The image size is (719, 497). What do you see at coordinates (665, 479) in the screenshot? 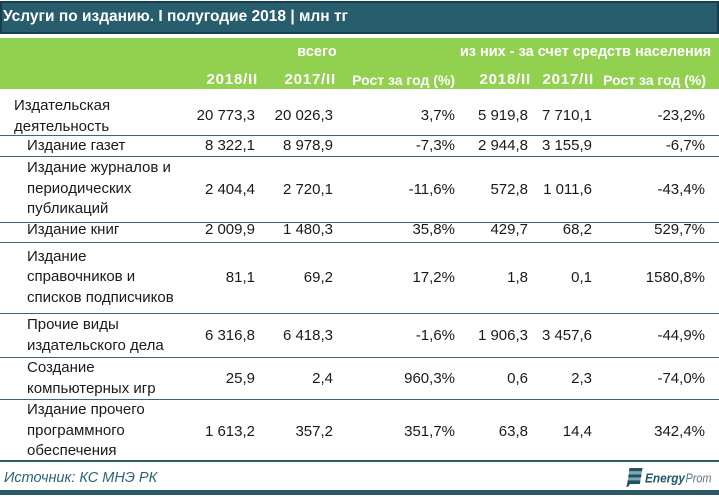
I see `svg-text: Energy` at bounding box center [665, 479].